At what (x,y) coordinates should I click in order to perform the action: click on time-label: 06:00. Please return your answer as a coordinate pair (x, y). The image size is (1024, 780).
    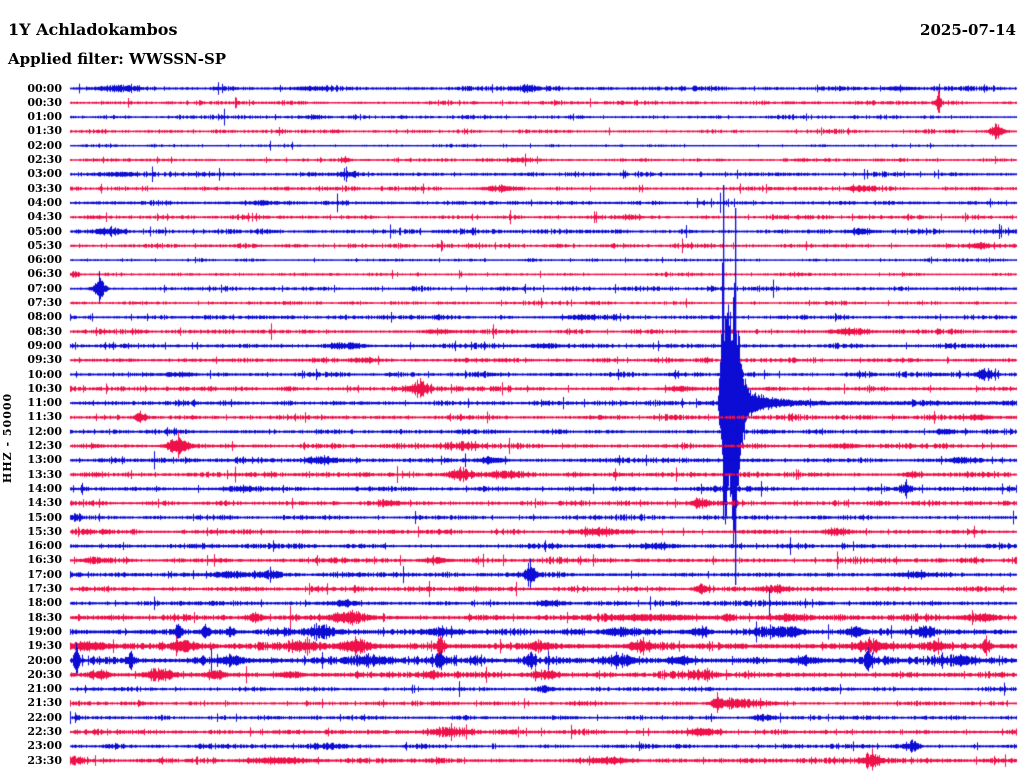
    Looking at the image, I should click on (44, 260).